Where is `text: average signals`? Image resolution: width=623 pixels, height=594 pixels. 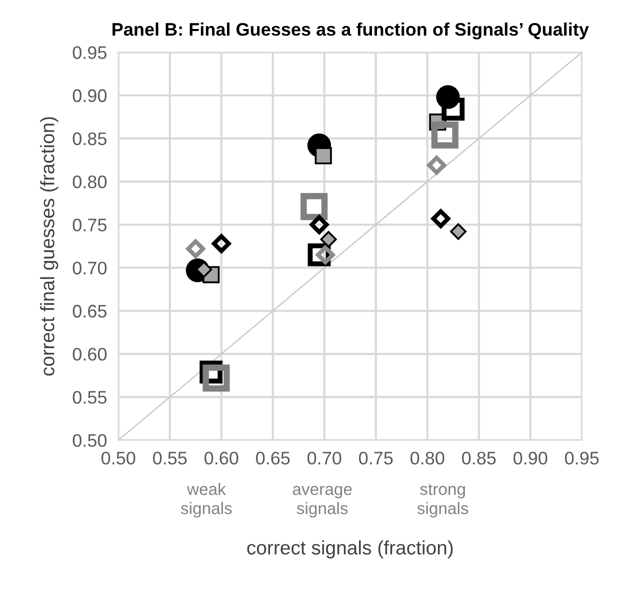 text: average signals is located at coordinates (322, 502).